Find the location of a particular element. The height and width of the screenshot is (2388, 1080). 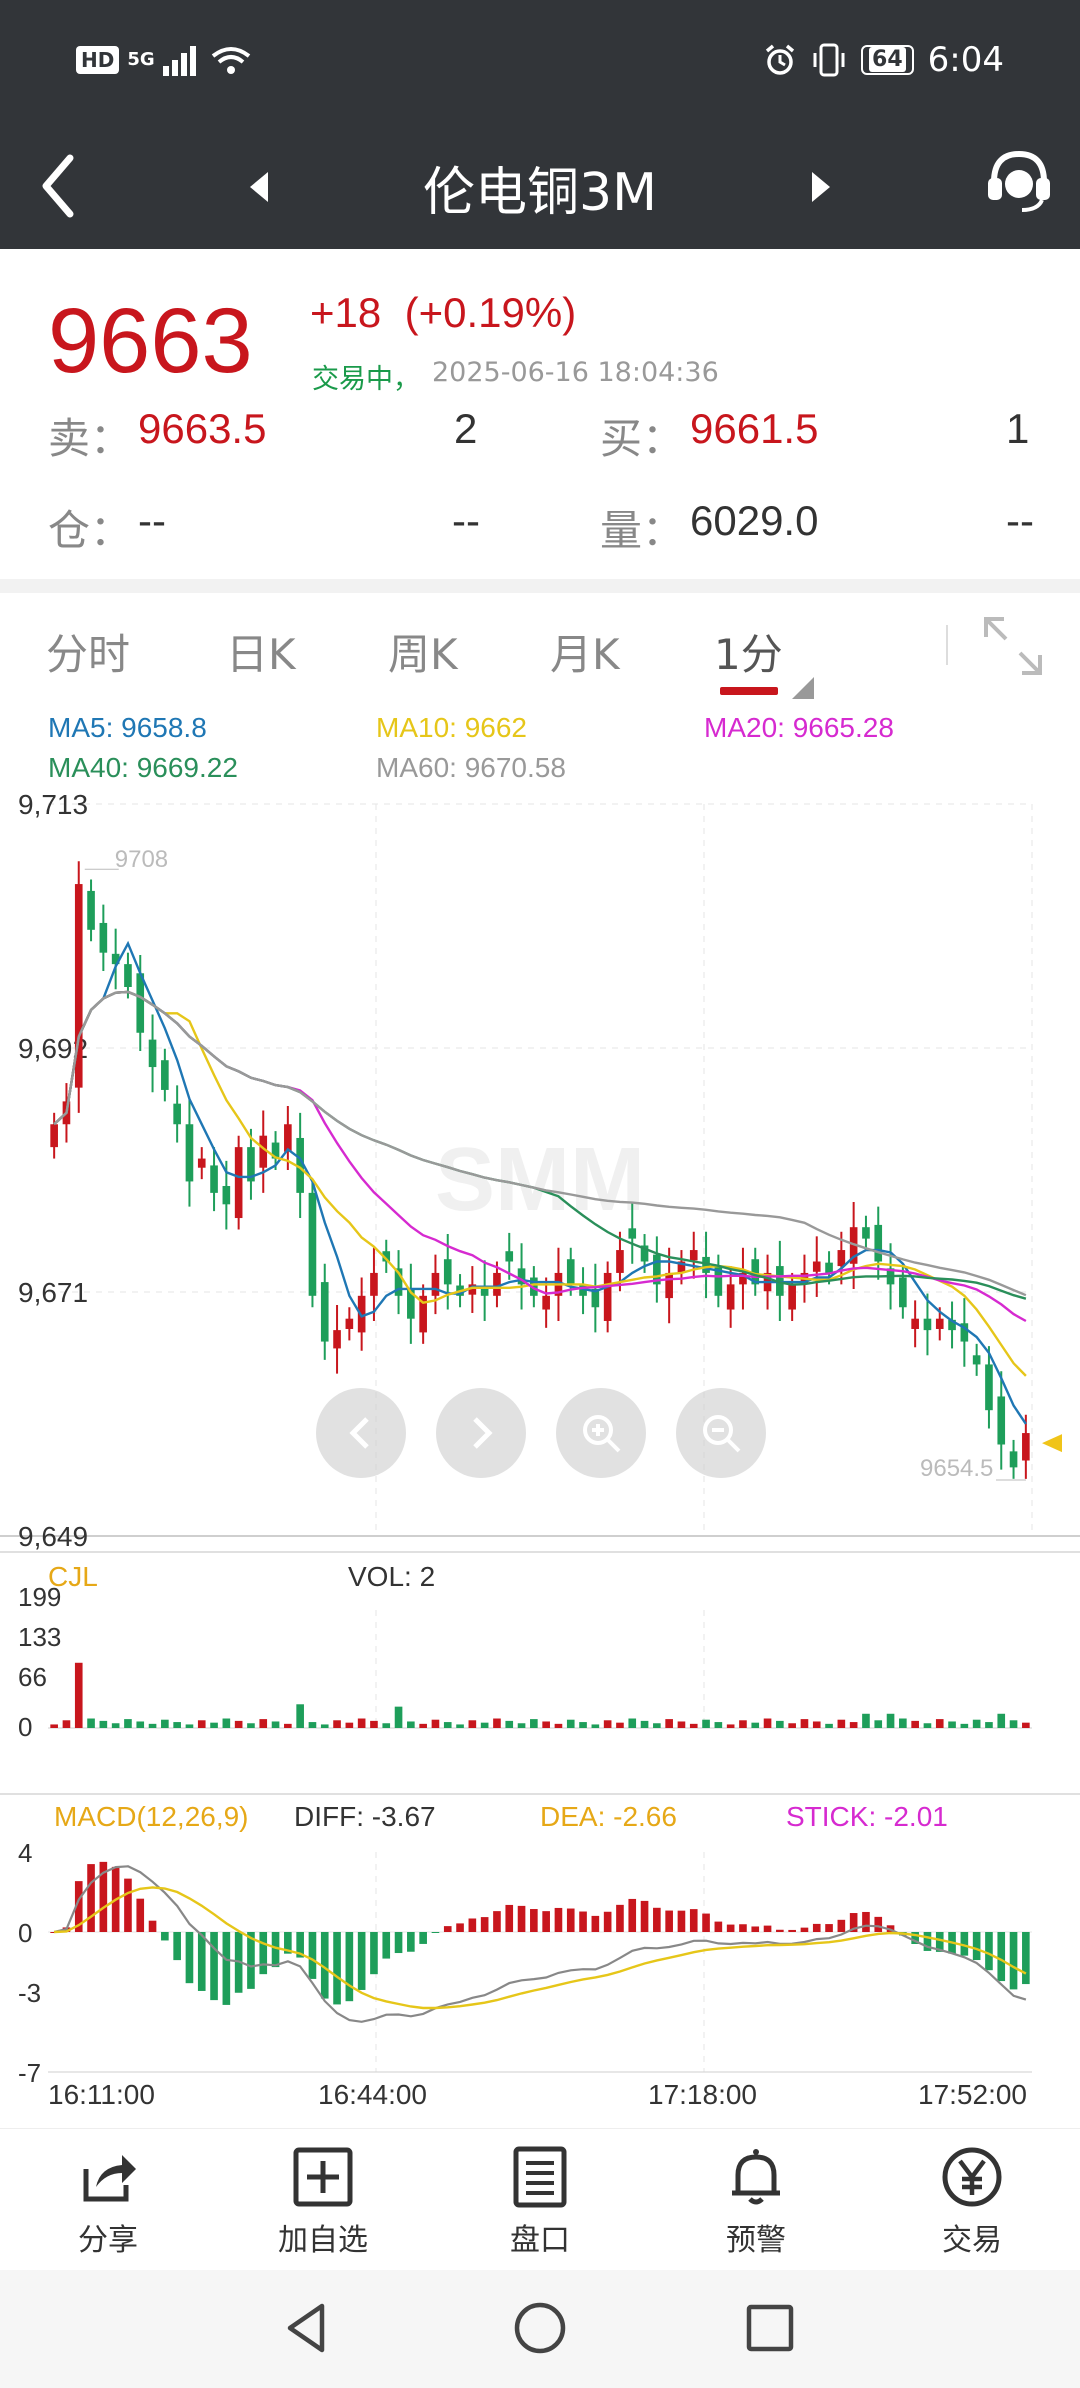

tab-1min: 1分 is located at coordinates (748, 654).